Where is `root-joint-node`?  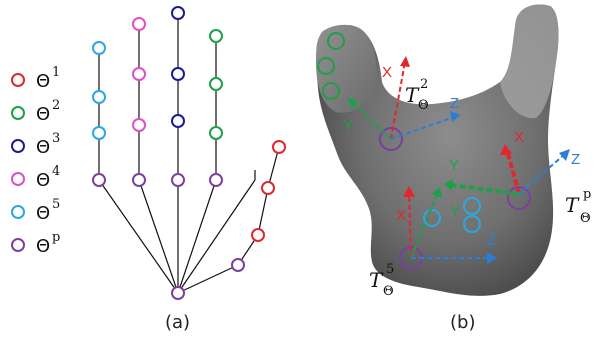
root-joint-node is located at coordinates (178, 293).